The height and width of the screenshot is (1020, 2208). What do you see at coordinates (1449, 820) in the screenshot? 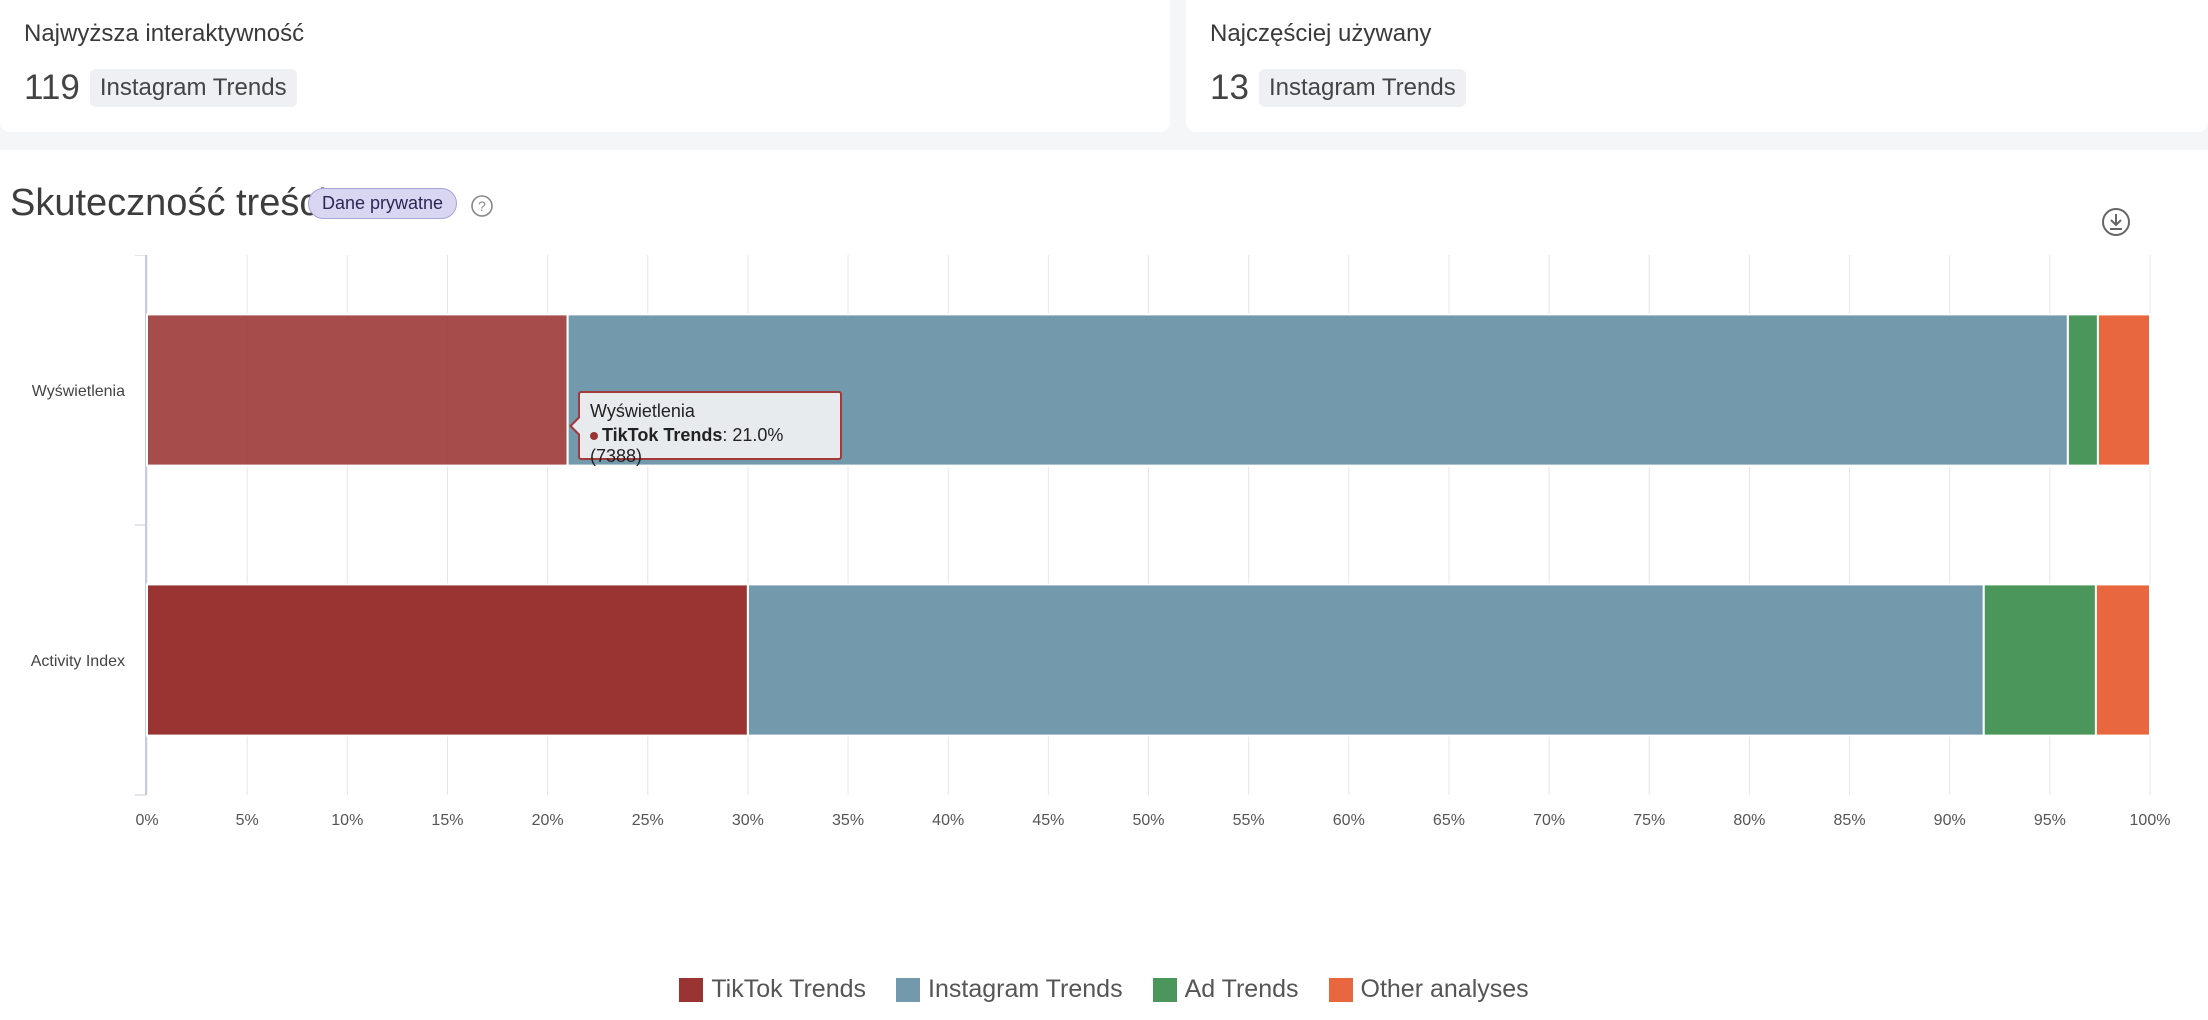
I see `x-tick-label: 65%` at bounding box center [1449, 820].